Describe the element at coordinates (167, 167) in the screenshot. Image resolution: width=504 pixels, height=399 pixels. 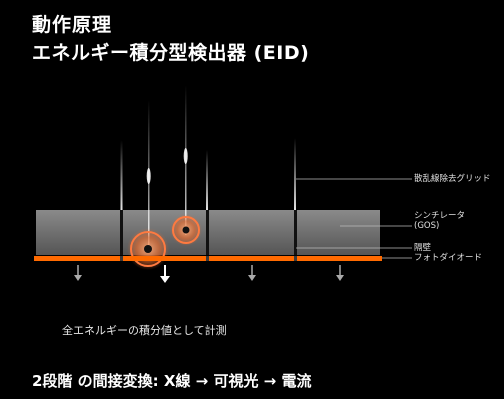
I see `xray-photons` at that location.